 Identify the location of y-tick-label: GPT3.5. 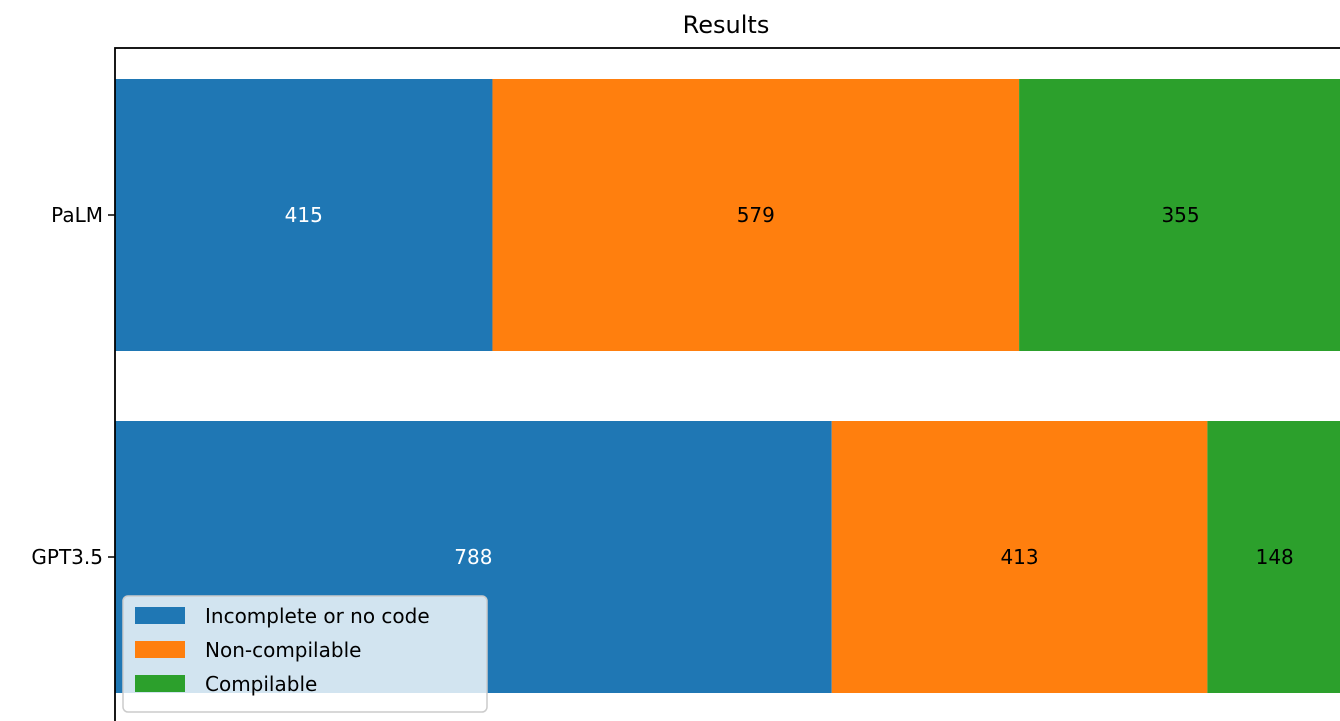
(67, 557).